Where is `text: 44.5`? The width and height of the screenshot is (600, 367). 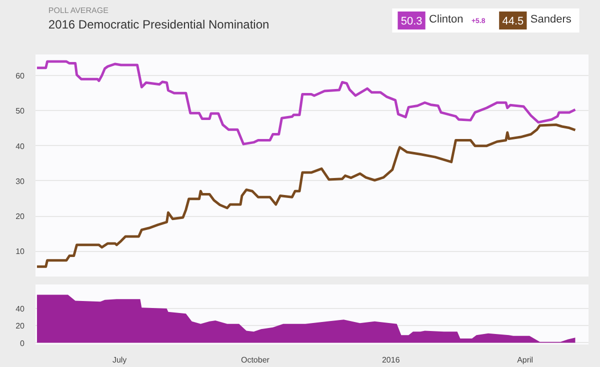
text: 44.5 is located at coordinates (513, 22).